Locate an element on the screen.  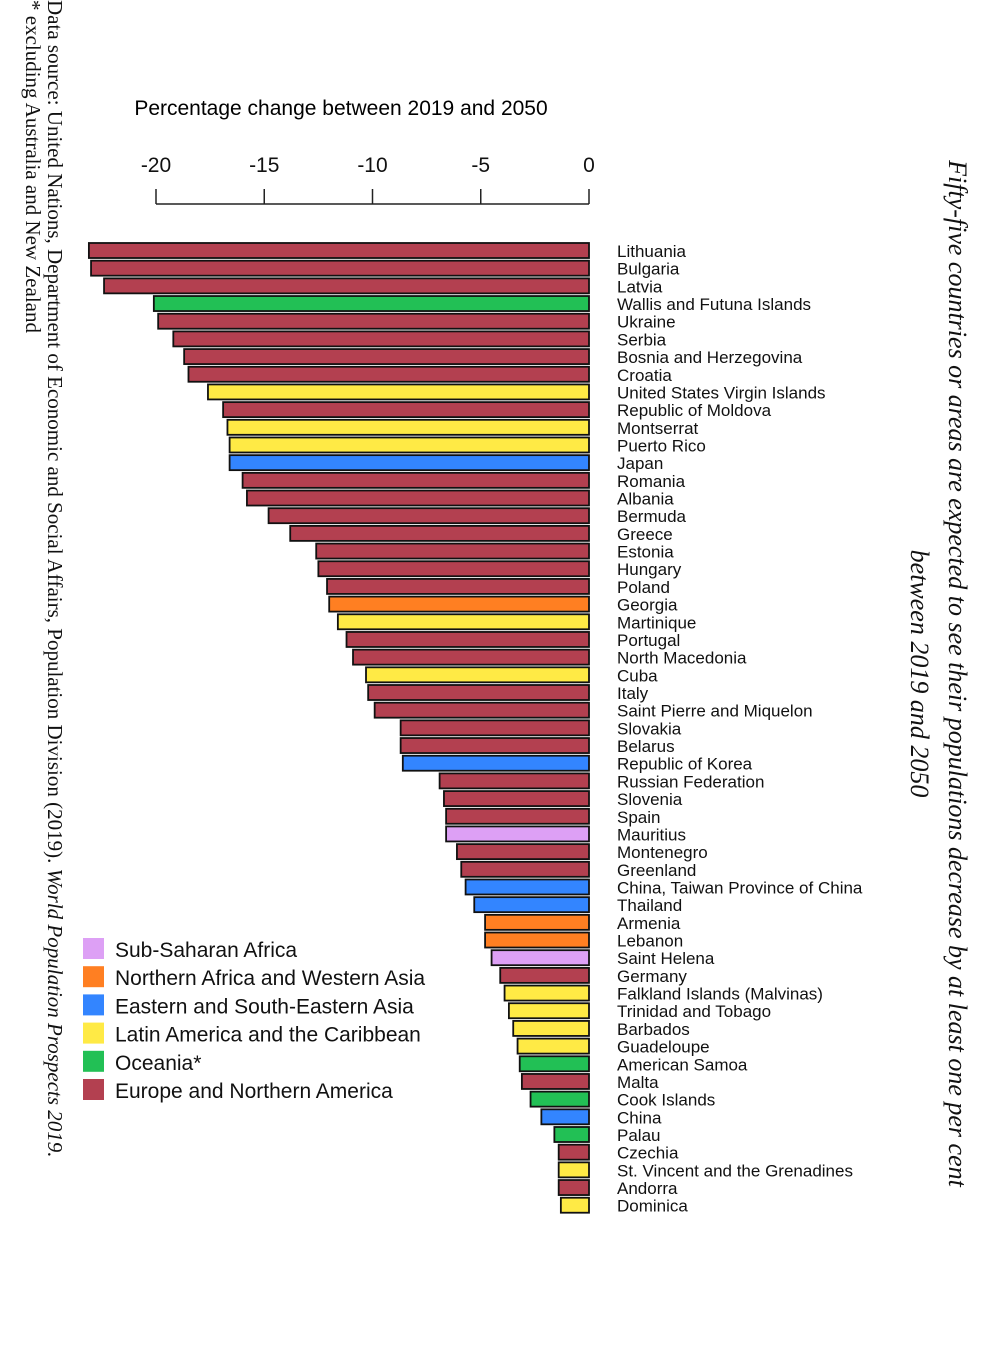
category-label: North Macedonia is located at coordinates (682, 658).